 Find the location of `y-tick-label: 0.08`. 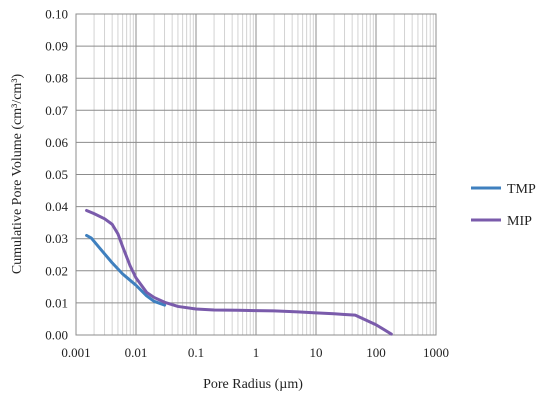

y-tick-label: 0.08 is located at coordinates (56, 78).